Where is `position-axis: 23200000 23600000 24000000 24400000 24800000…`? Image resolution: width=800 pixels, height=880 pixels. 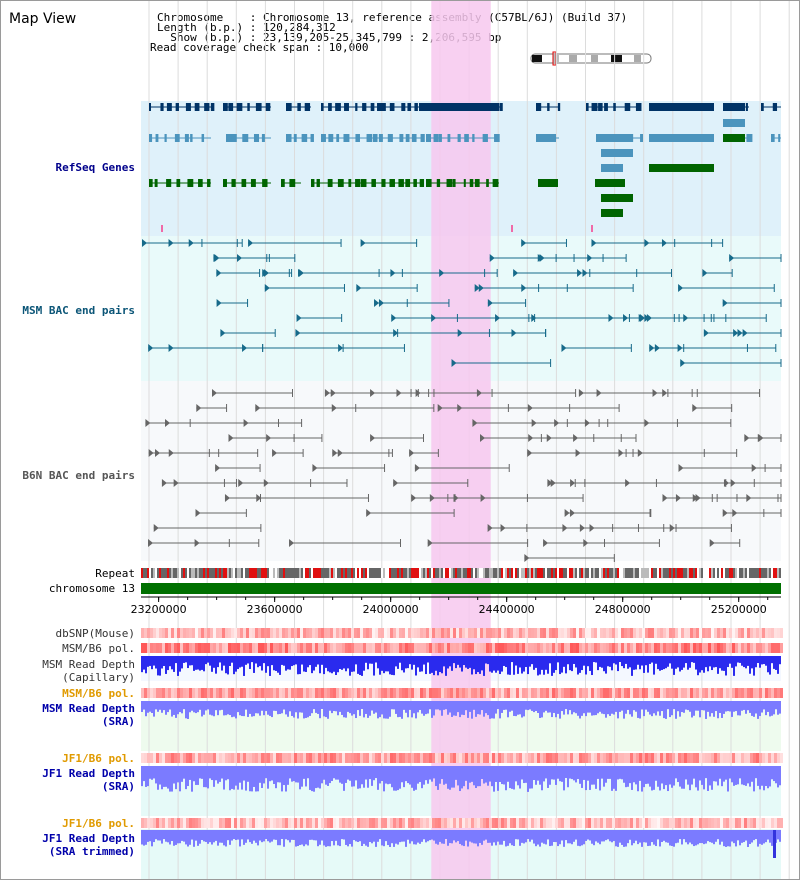
position-axis: 23200000 23600000 24000000 24400000 24800000… is located at coordinates (456, 606).